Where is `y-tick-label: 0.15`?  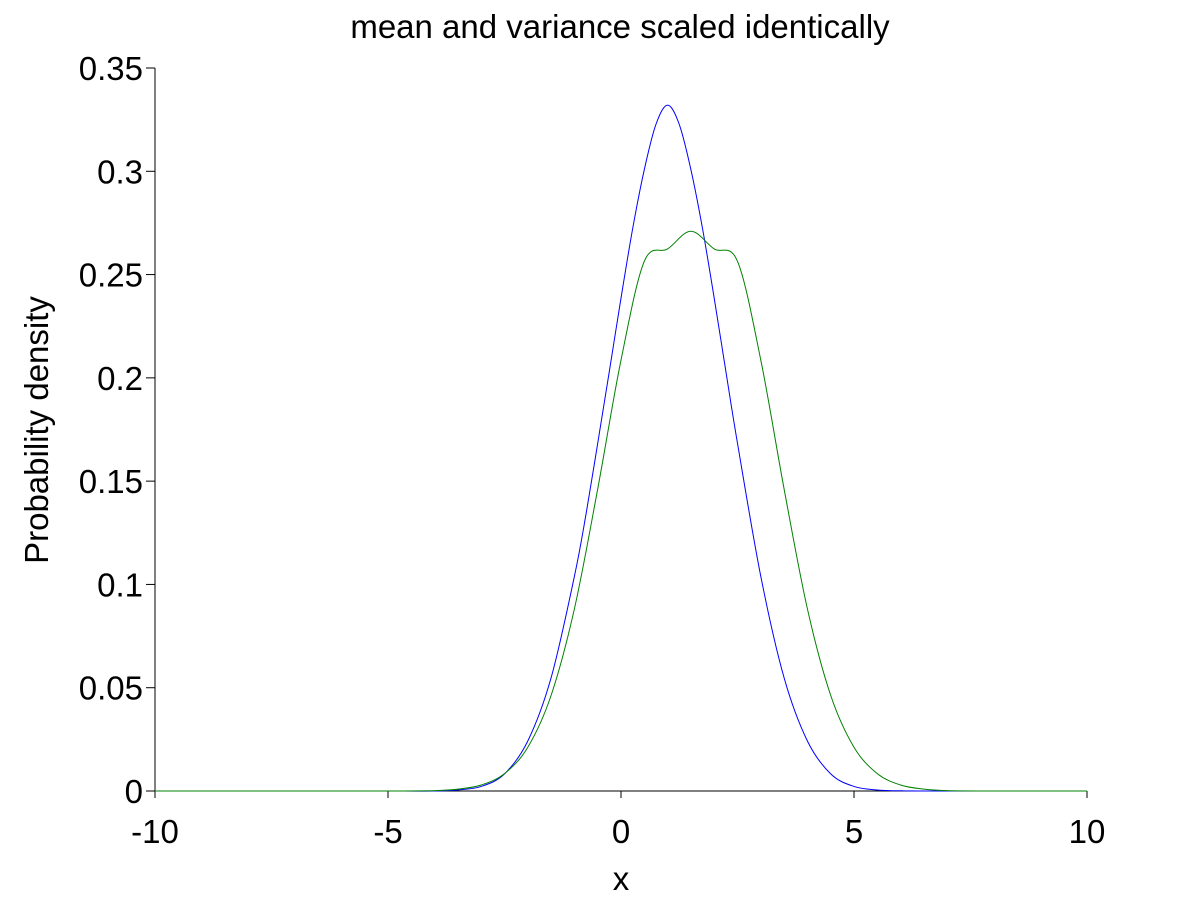
y-tick-label: 0.15 is located at coordinates (111, 481).